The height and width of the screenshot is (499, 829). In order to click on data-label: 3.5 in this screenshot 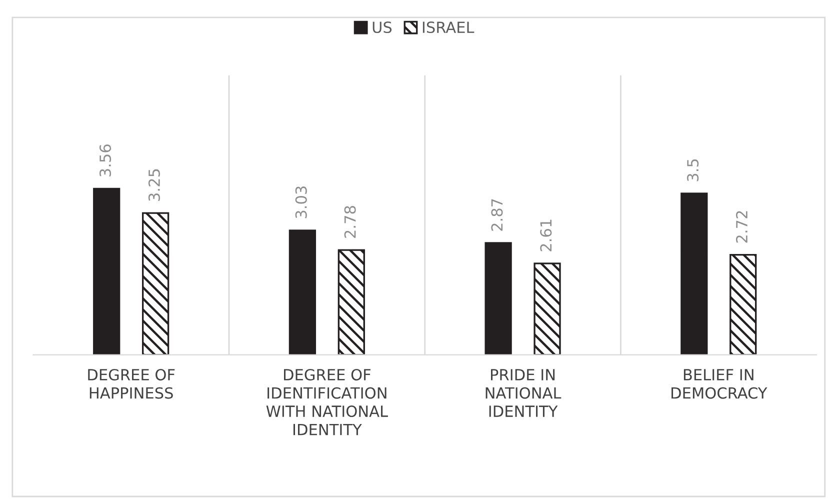, I will do `click(693, 170)`.